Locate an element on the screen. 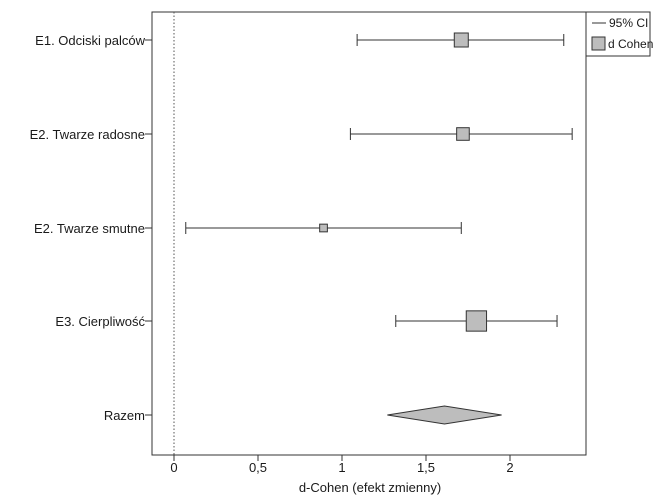 This screenshot has height=497, width=663. x-tick-label: 0 is located at coordinates (173, 467).